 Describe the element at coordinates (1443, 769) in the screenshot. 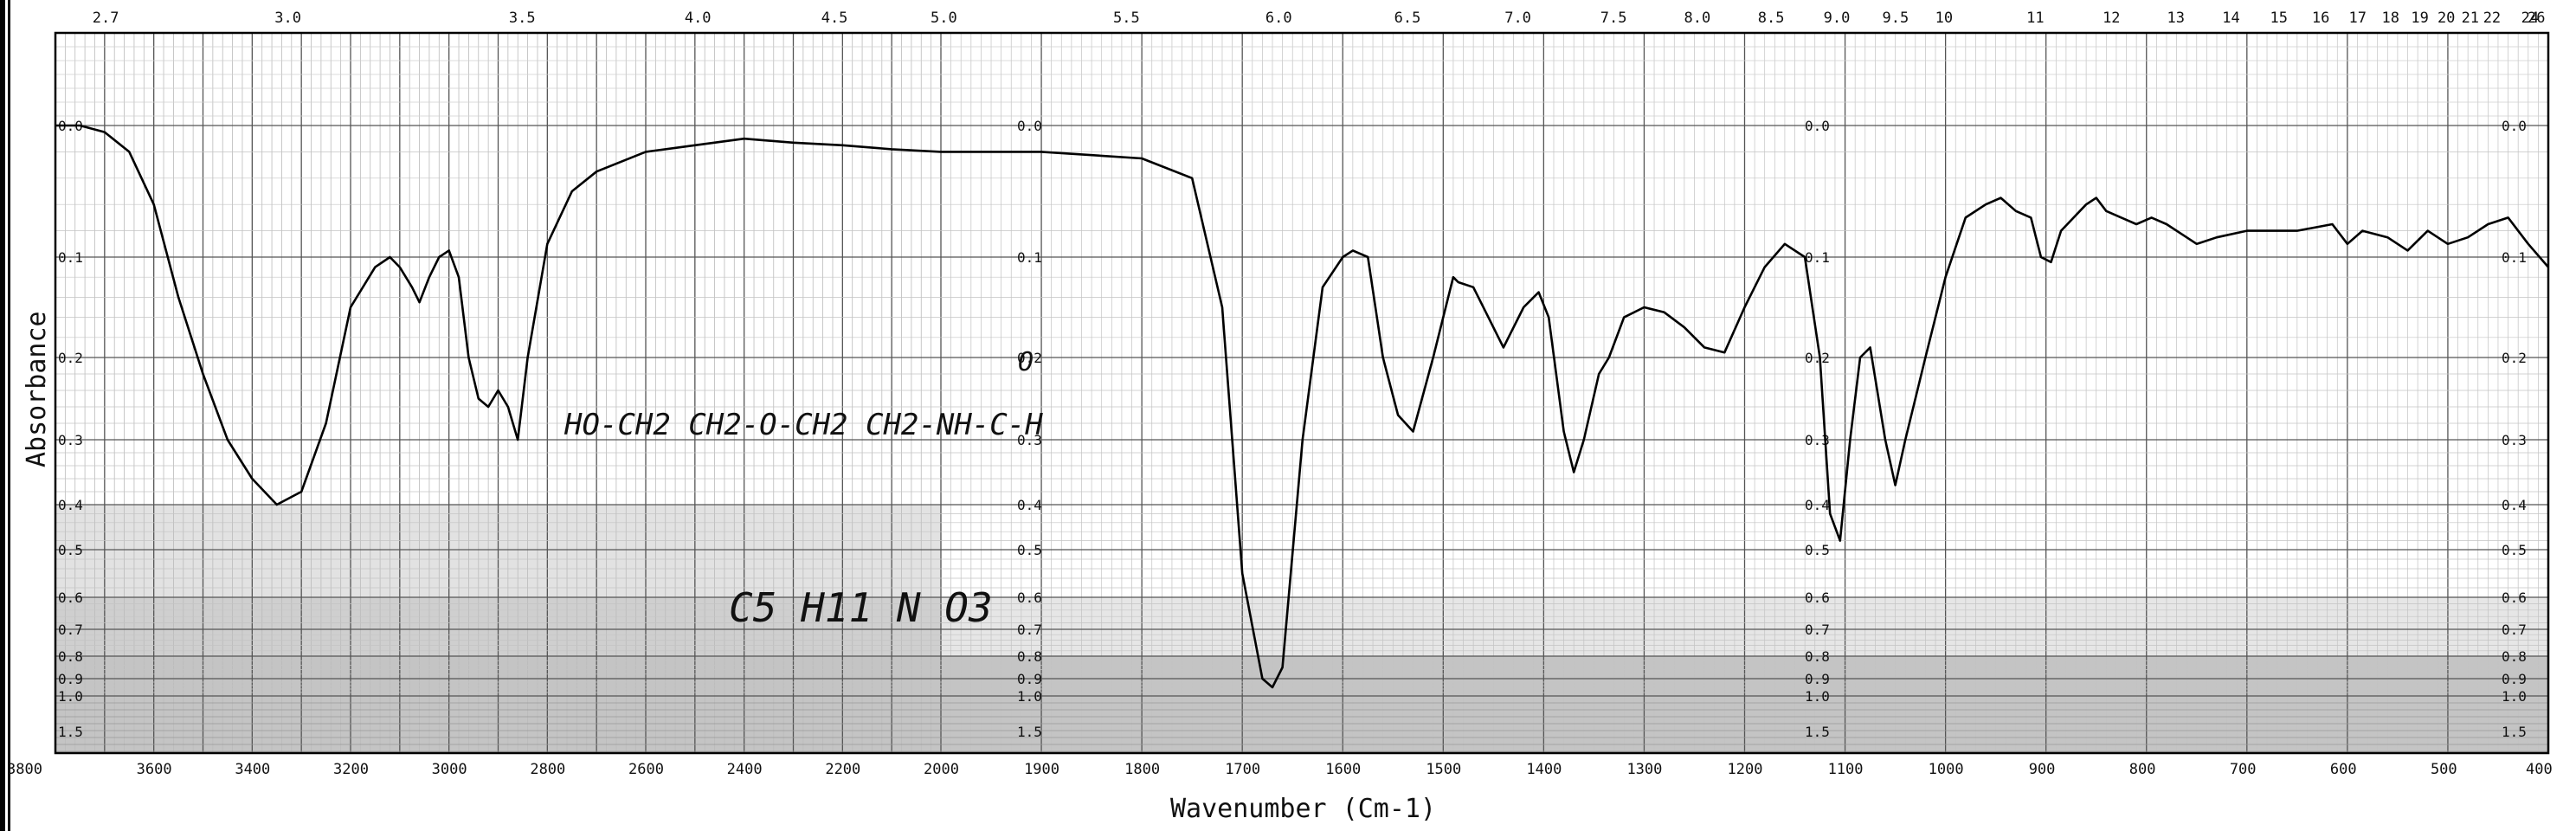

I see `x-tick-label: 1500` at that location.